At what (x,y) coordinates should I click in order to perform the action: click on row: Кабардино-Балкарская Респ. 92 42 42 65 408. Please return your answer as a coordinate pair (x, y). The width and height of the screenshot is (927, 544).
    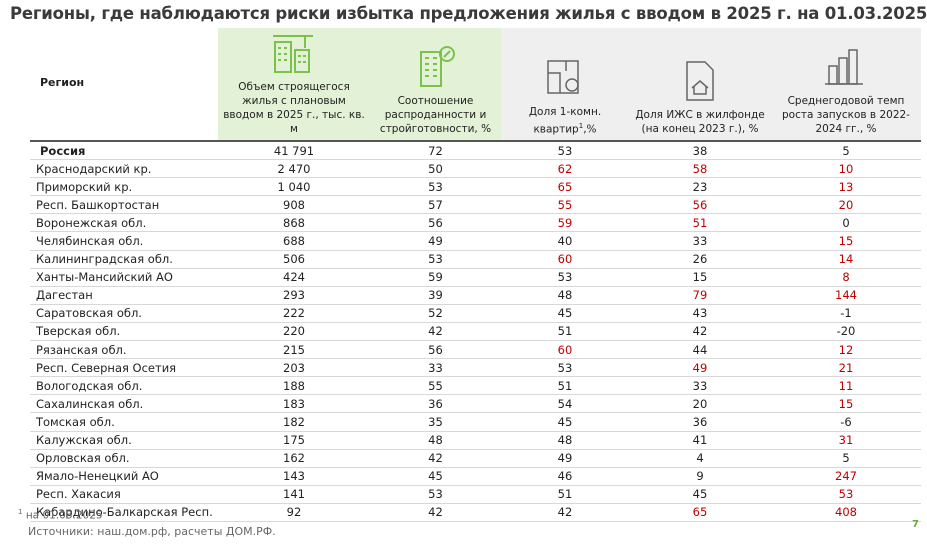
    Looking at the image, I should click on (475, 512).